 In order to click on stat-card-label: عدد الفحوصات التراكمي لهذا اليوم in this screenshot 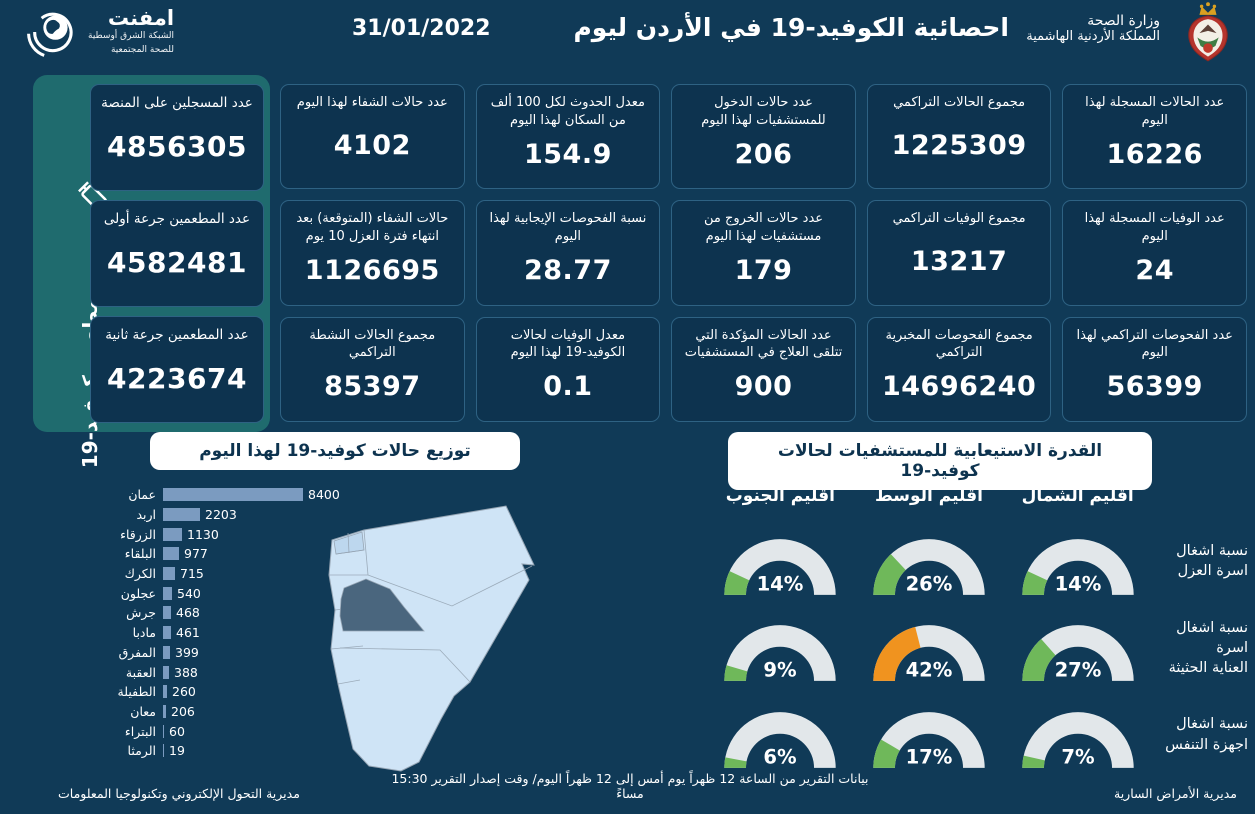, I will do `click(1154, 344)`.